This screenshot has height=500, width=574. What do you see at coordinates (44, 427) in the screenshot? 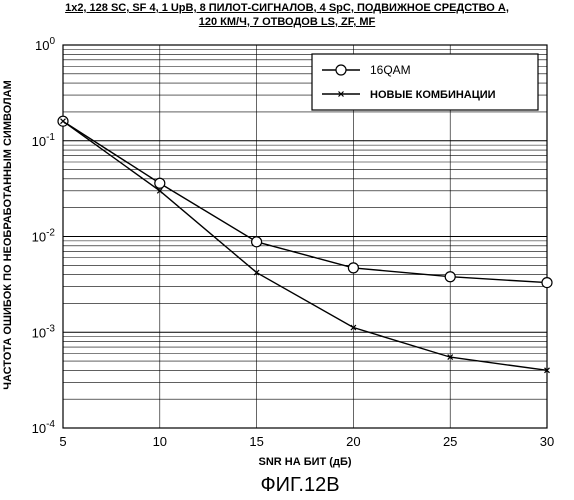
I see `y-tick-label: 10⁻⁴` at bounding box center [44, 427].